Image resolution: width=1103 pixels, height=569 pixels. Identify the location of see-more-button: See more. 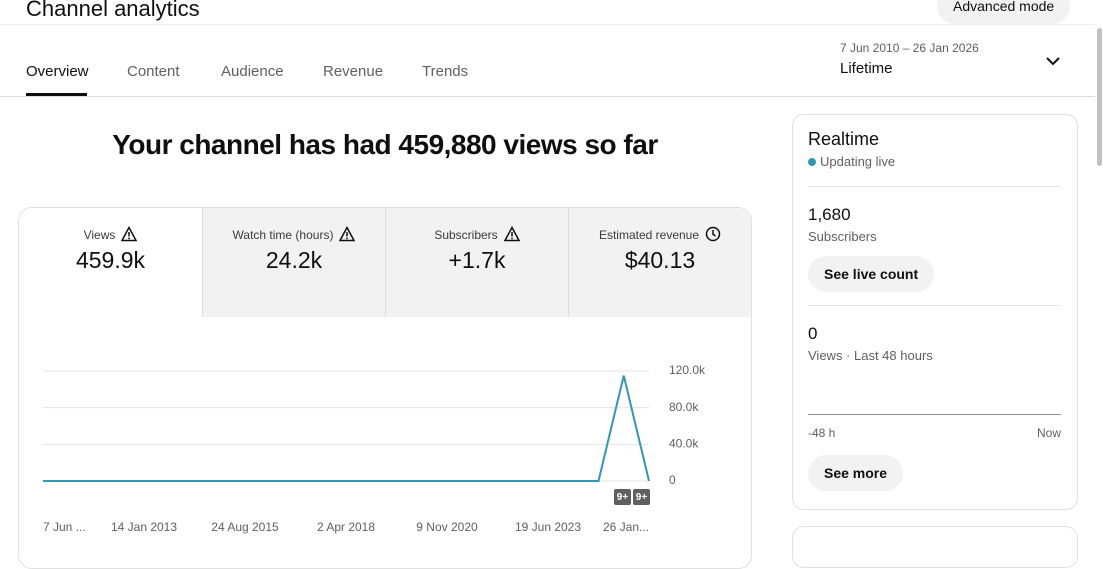
(856, 473).